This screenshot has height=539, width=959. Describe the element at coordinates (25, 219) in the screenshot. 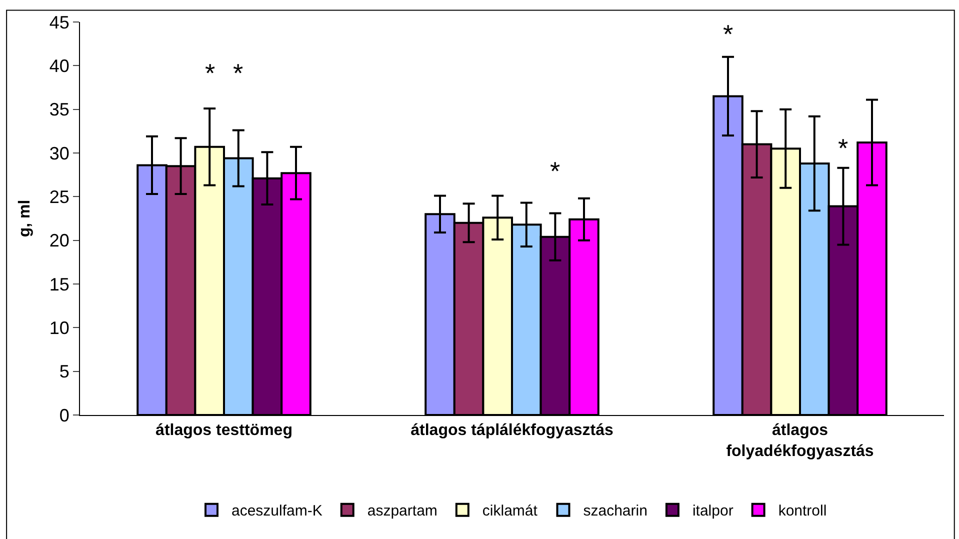

I see `y-axis-title: g, ml` at that location.